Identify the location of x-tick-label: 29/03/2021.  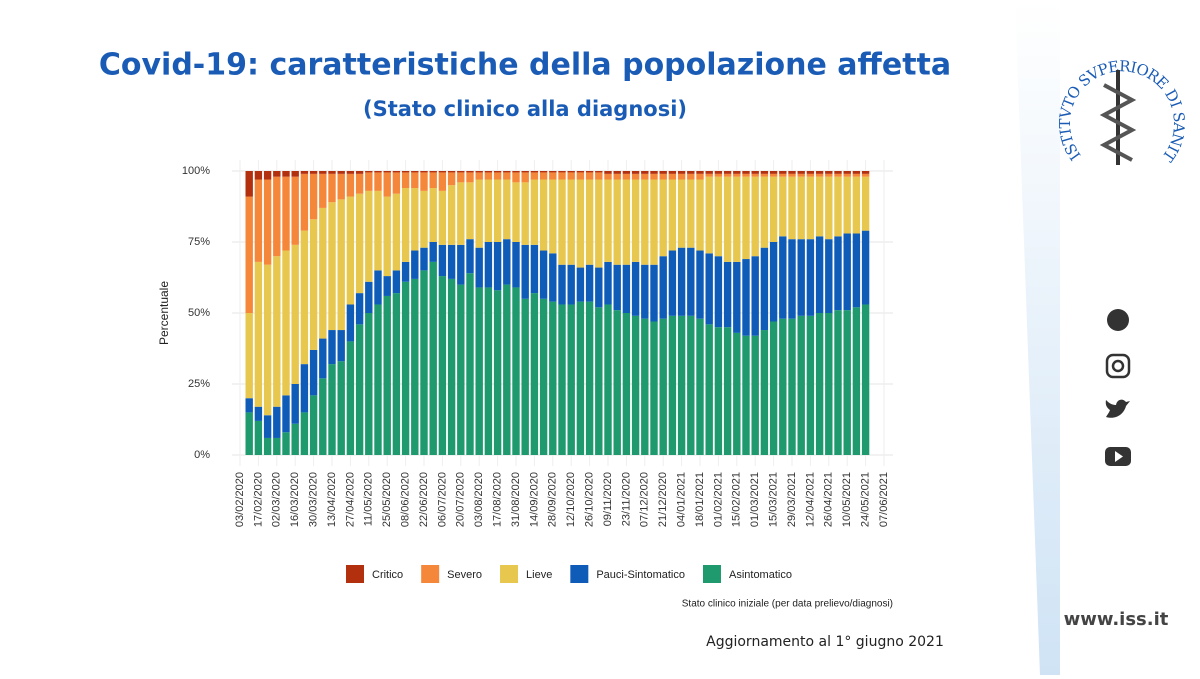
(792, 499).